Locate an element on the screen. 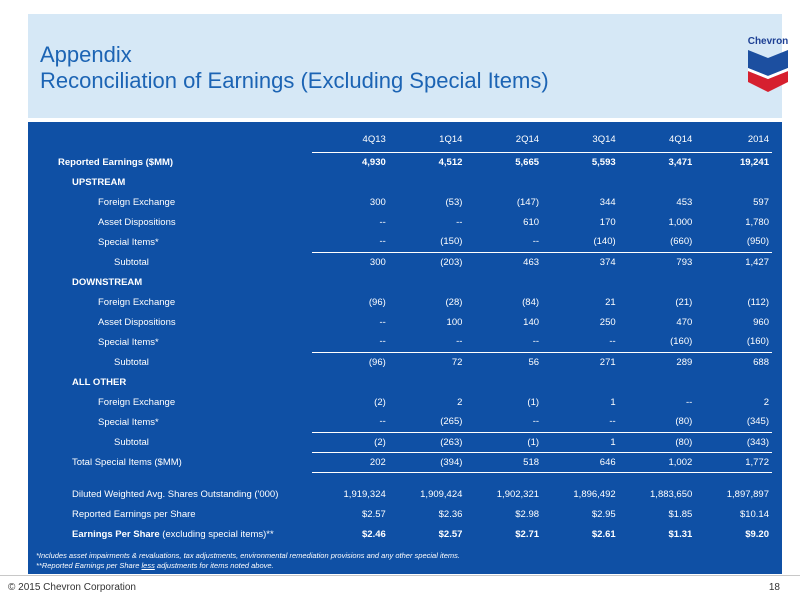  cell: 289 is located at coordinates (657, 361).